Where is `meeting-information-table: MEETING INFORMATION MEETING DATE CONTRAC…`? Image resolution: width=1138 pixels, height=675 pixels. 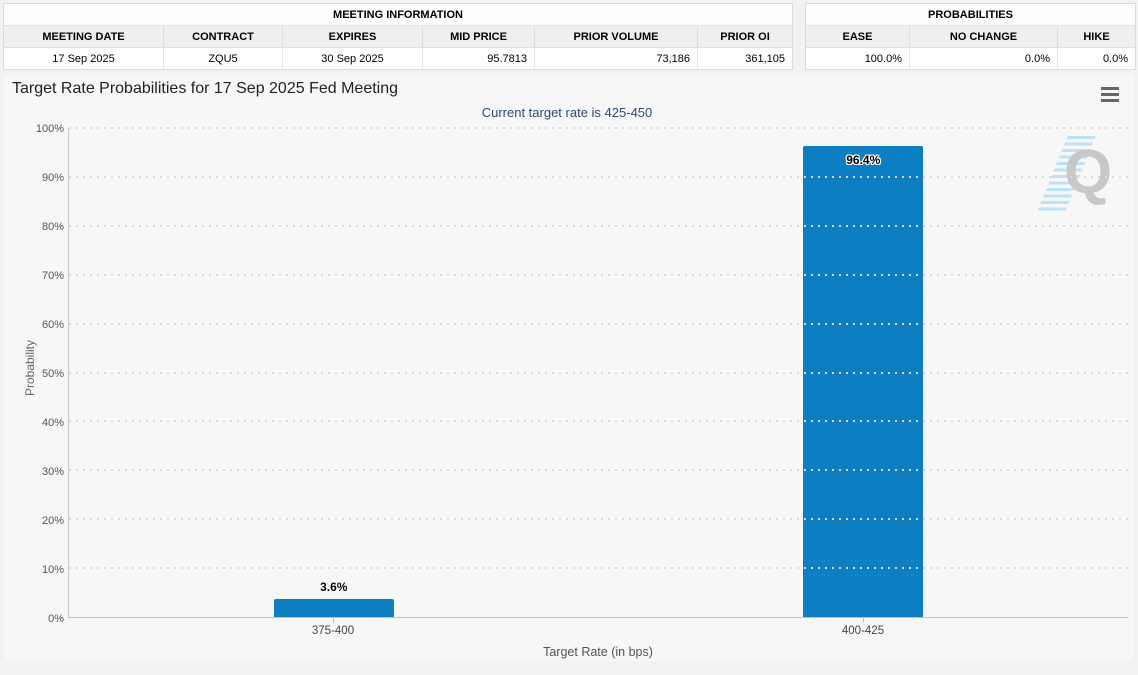 meeting-information-table: MEETING INFORMATION MEETING DATE CONTRAC… is located at coordinates (398, 36).